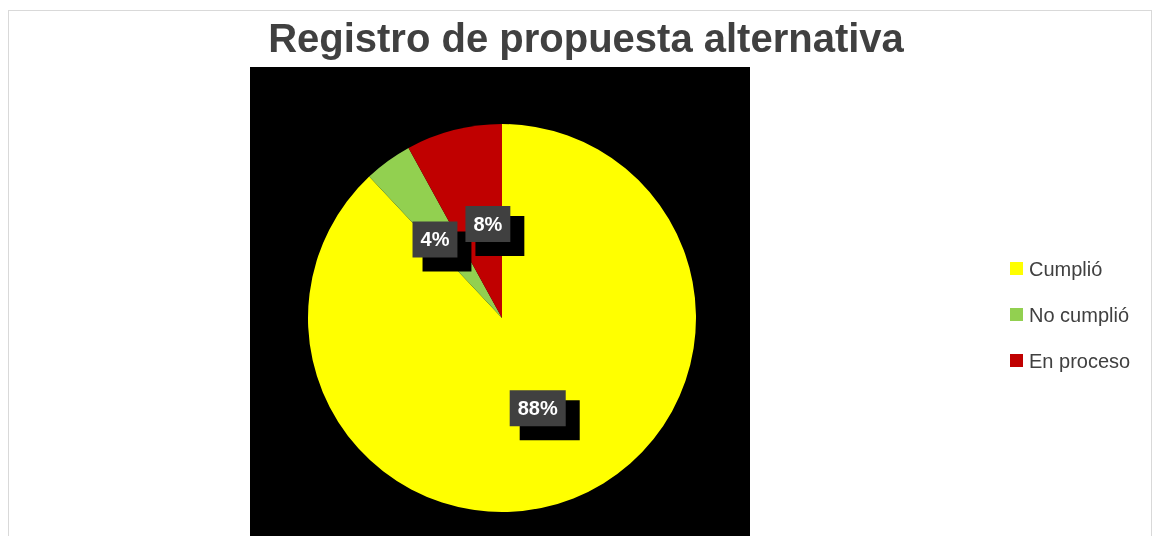  Describe the element at coordinates (1080, 361) in the screenshot. I see `legend-label: En proceso` at that location.